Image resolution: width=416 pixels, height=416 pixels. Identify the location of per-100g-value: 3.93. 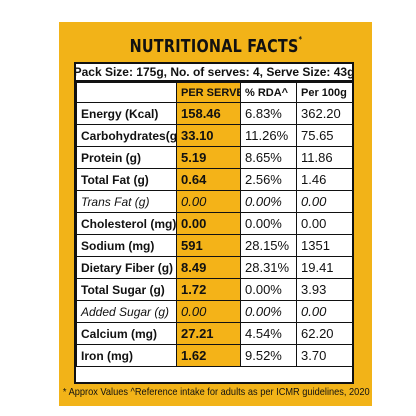
(324, 289).